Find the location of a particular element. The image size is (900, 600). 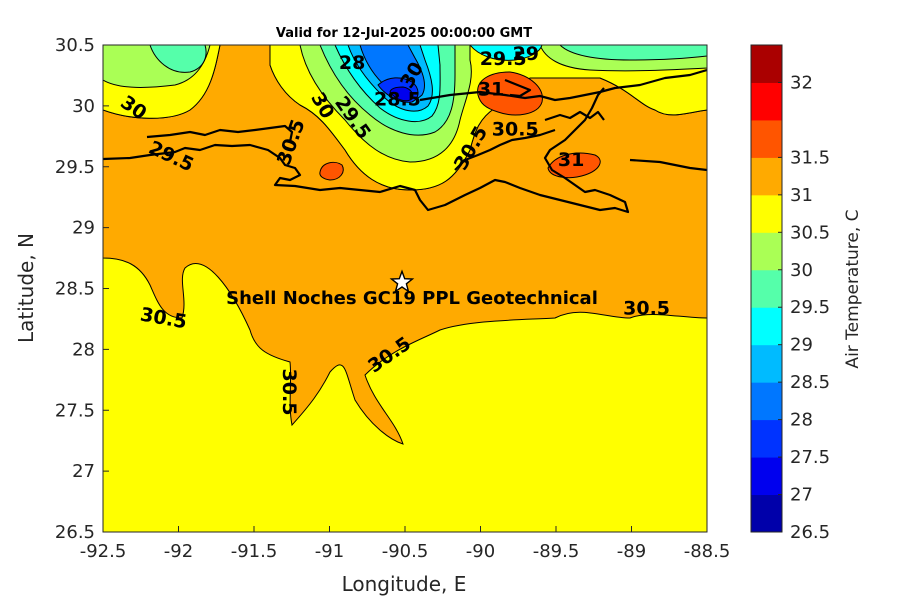

contour-label: 28.5 is located at coordinates (397, 99).